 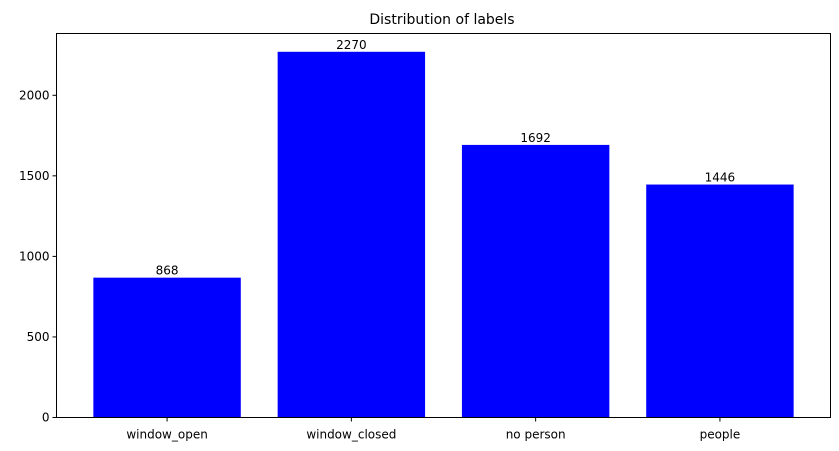 What do you see at coordinates (34, 95) in the screenshot?
I see `y-tick-label: 2000` at bounding box center [34, 95].